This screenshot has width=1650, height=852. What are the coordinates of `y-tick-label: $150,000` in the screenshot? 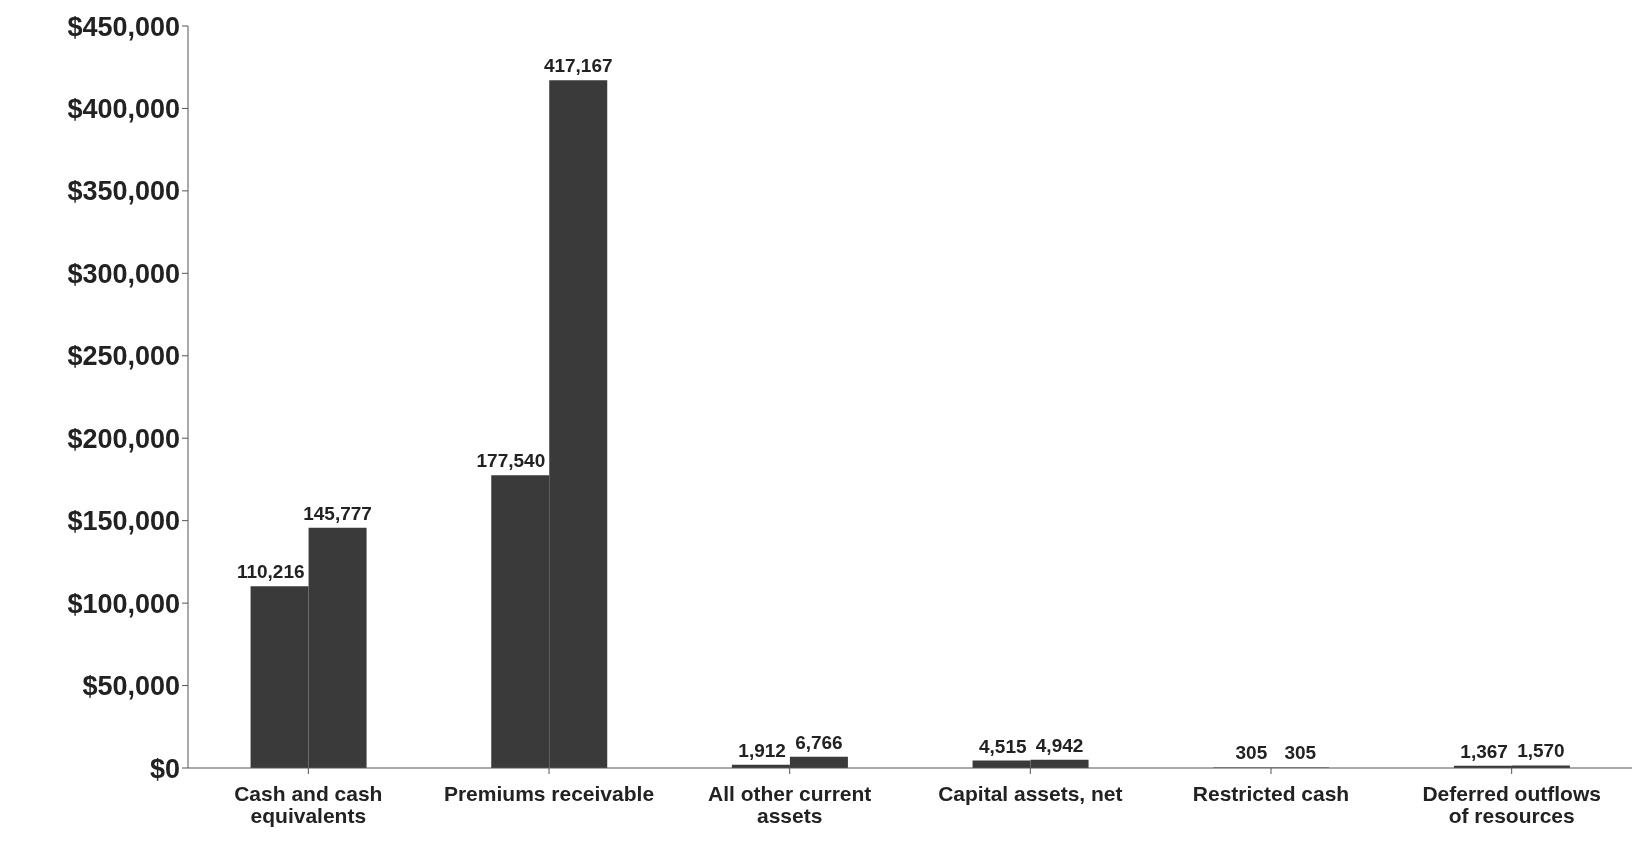 It's located at (123, 521).